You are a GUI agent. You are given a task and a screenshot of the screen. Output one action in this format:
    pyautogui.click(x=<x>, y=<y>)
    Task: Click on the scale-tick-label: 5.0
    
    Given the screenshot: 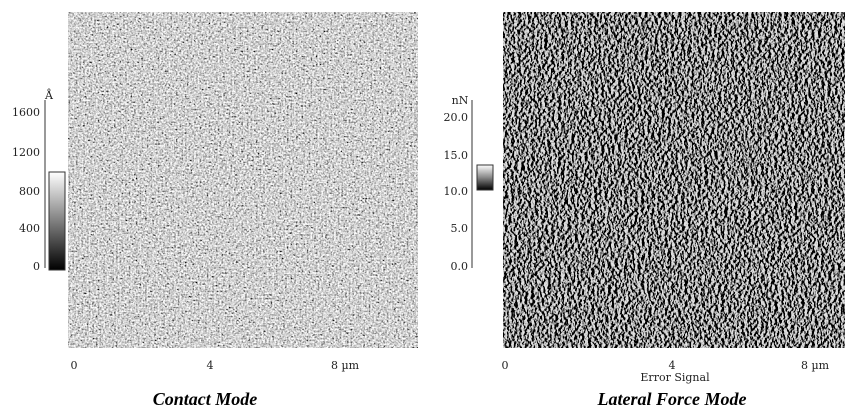 What is the action you would take?
    pyautogui.click(x=460, y=228)
    